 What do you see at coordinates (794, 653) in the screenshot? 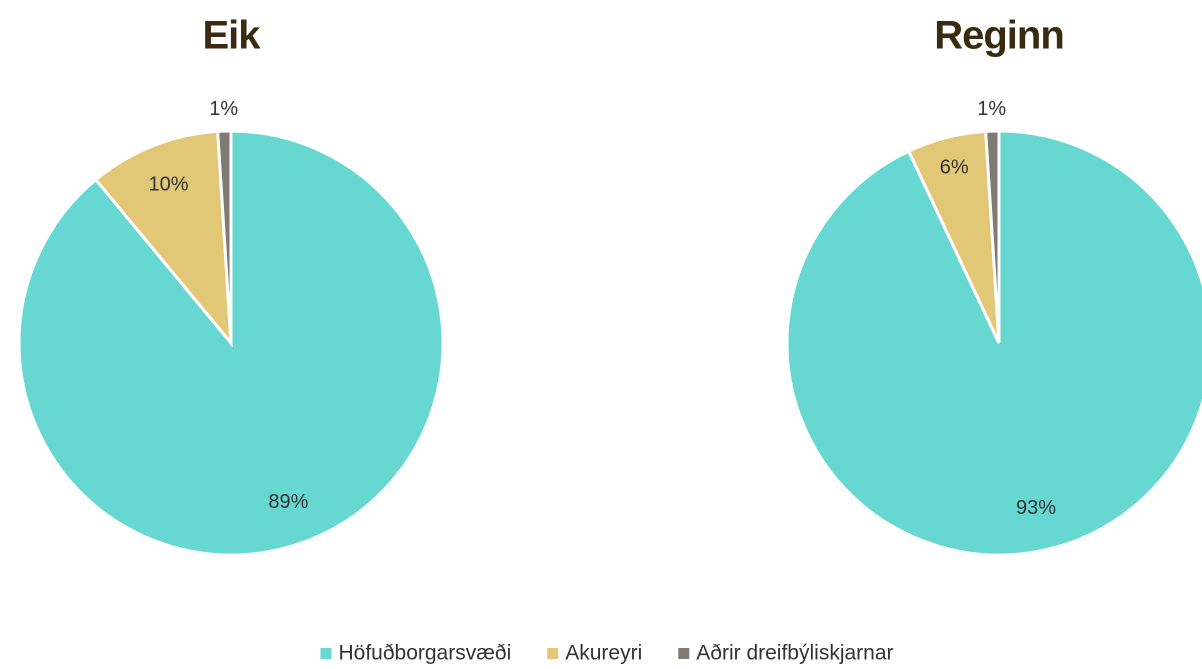
I see `legend-label: Aðrir dreifbýliskjarnar` at bounding box center [794, 653].